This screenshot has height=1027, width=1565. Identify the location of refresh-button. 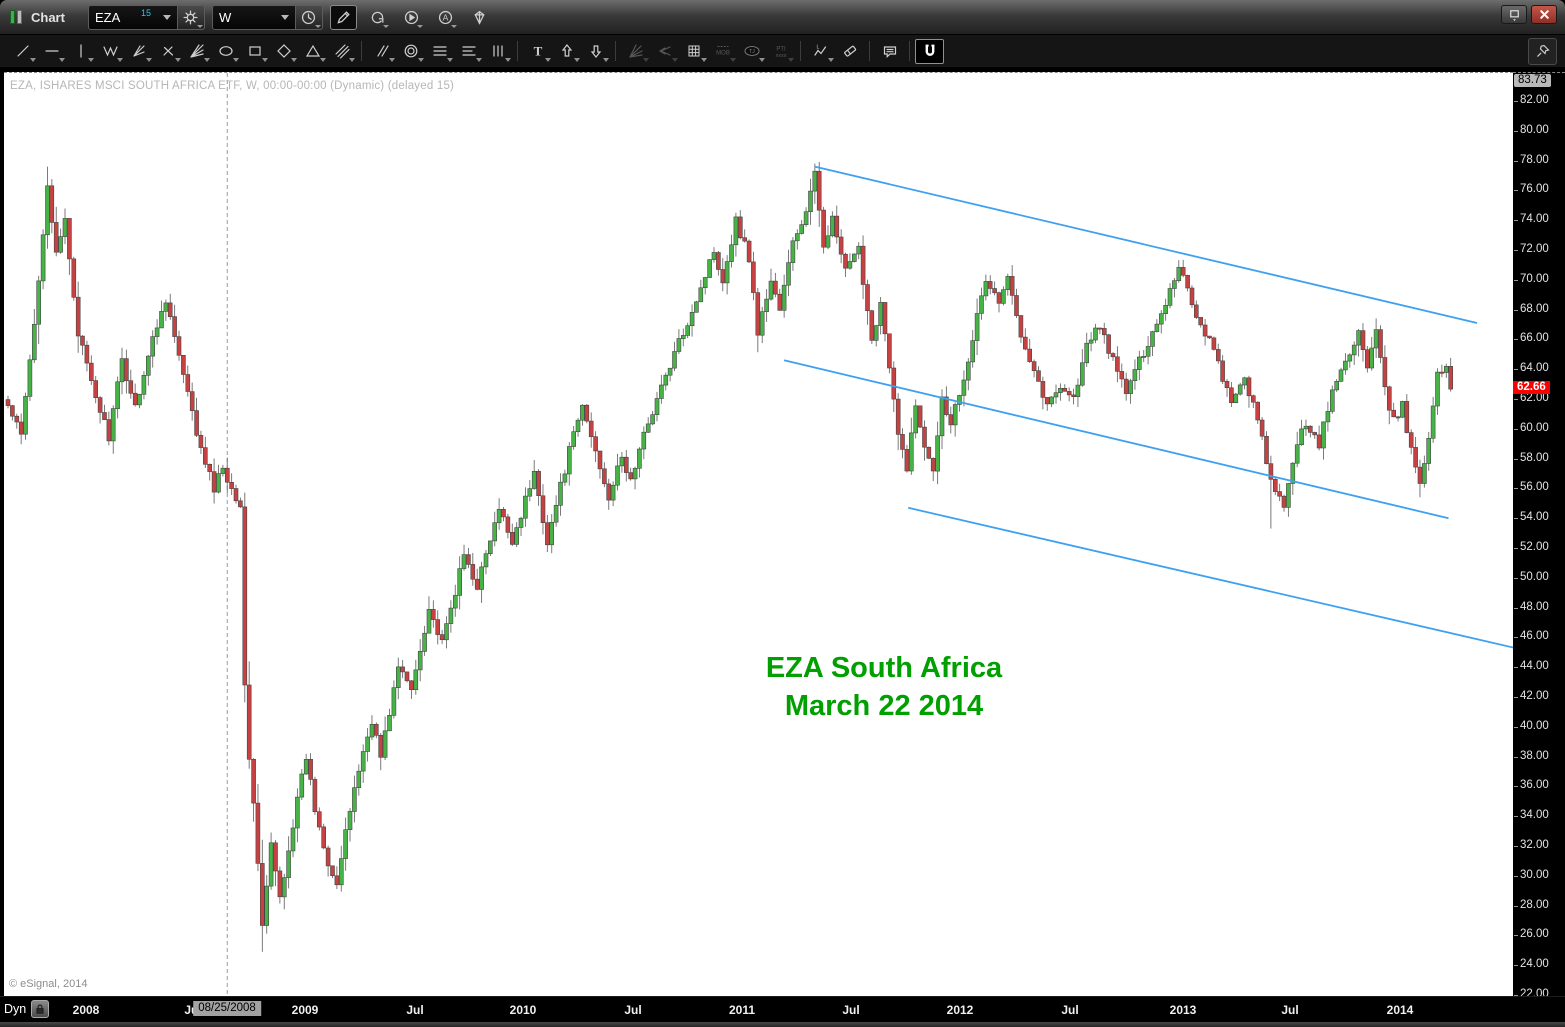
(377, 17).